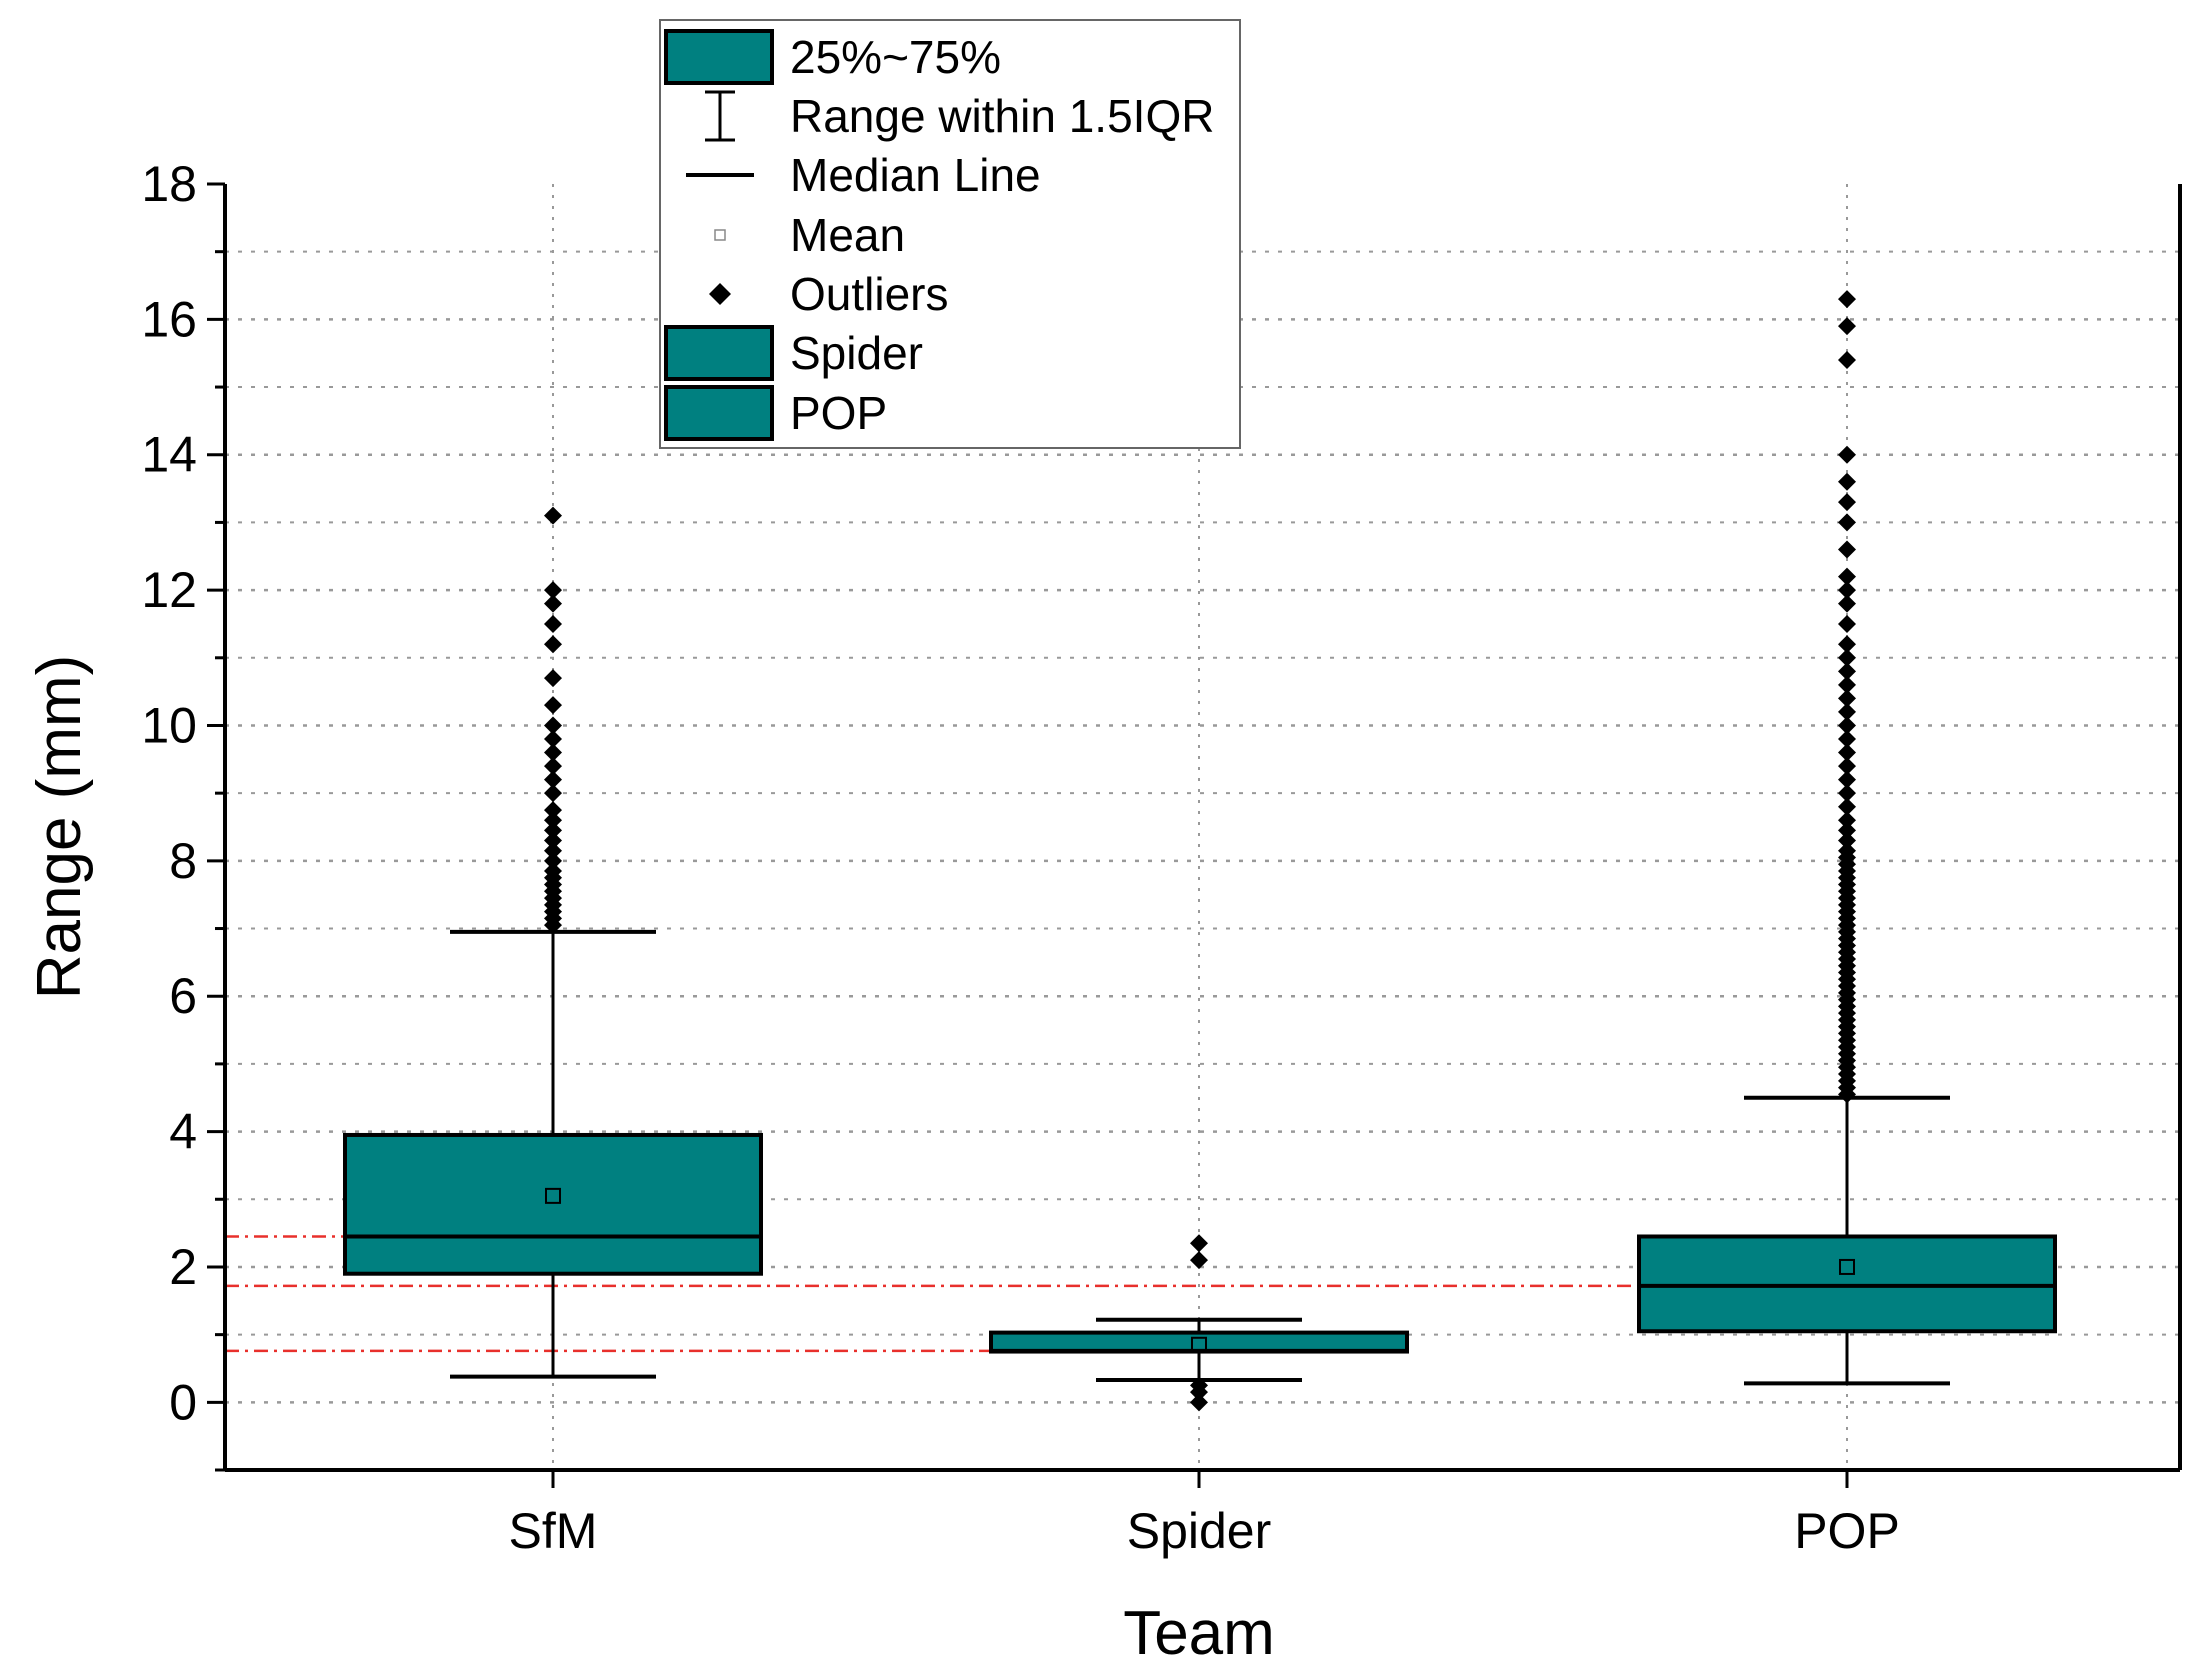 The width and height of the screenshot is (2193, 1675). I want to click on reference-lines, so click(932, 1294).